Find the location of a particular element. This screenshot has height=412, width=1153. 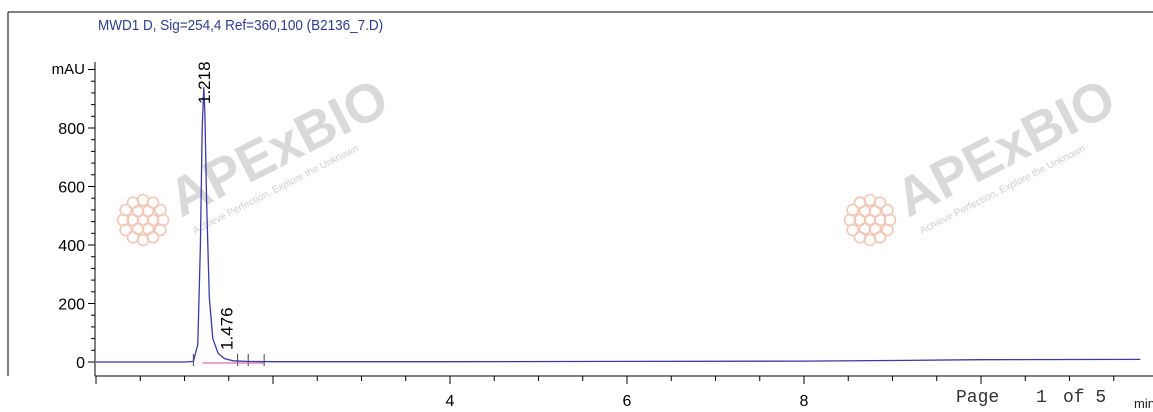

x-tick-label: 4 is located at coordinates (450, 401).